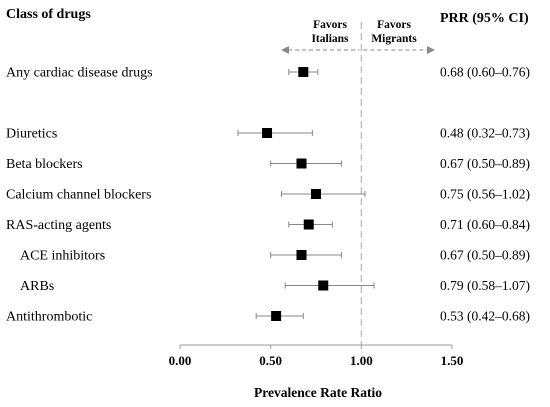 The width and height of the screenshot is (550, 407). What do you see at coordinates (394, 39) in the screenshot?
I see `favors-right-line2: Migrants` at bounding box center [394, 39].